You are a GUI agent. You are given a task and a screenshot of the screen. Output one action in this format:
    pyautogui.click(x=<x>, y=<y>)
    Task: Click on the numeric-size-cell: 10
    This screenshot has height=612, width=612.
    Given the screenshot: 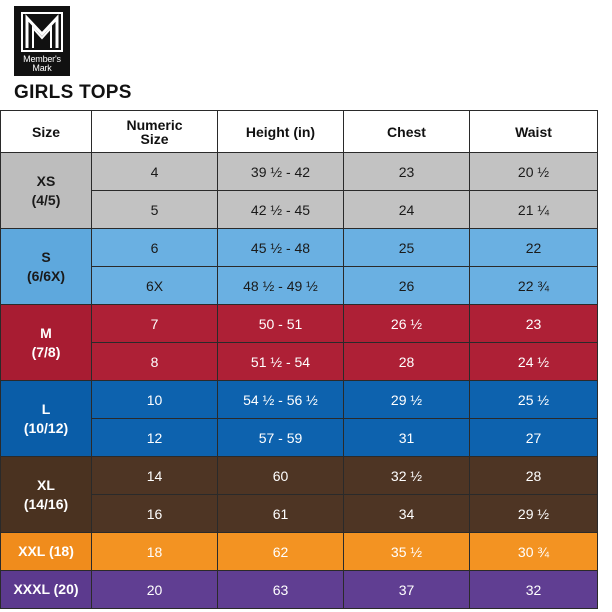 What is the action you would take?
    pyautogui.click(x=154, y=399)
    